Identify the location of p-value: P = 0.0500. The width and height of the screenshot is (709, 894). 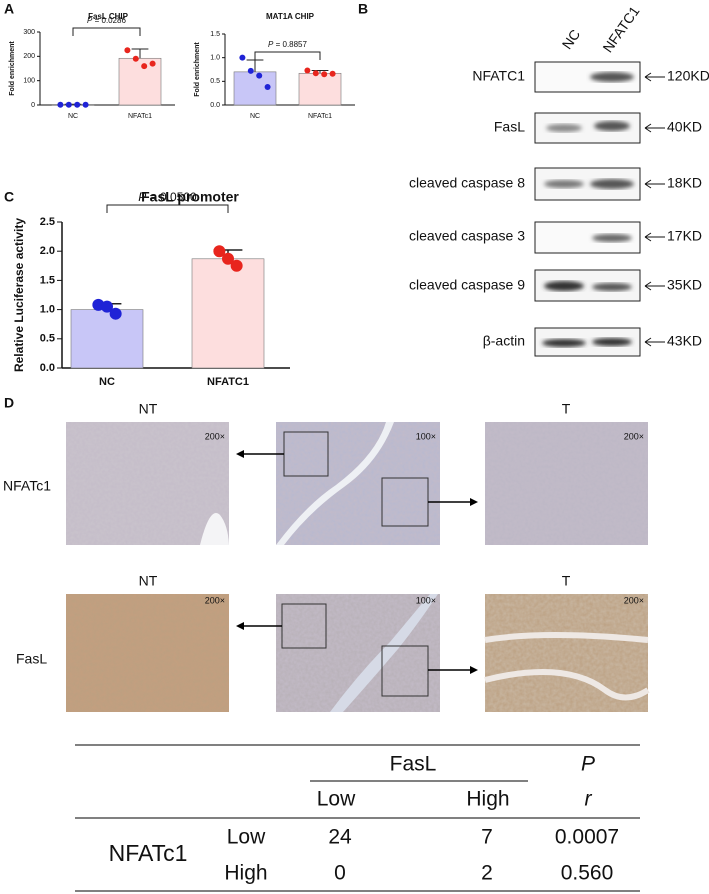
(167, 197).